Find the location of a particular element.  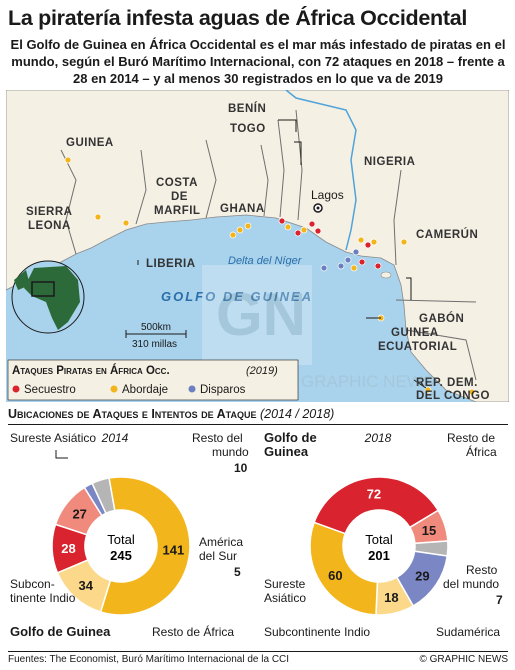

svg-text: mundo is located at coordinates (230, 452).